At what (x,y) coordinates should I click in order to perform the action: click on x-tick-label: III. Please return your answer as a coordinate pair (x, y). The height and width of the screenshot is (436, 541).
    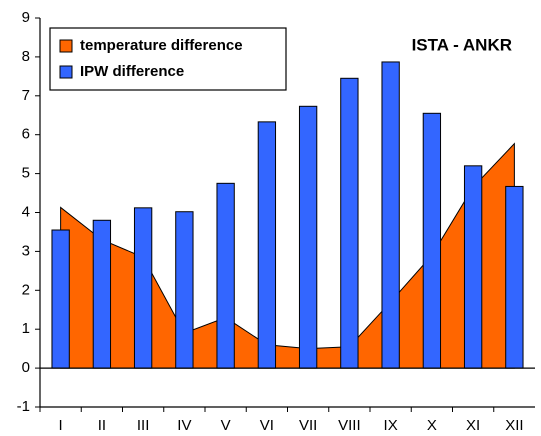
    Looking at the image, I should click on (143, 425).